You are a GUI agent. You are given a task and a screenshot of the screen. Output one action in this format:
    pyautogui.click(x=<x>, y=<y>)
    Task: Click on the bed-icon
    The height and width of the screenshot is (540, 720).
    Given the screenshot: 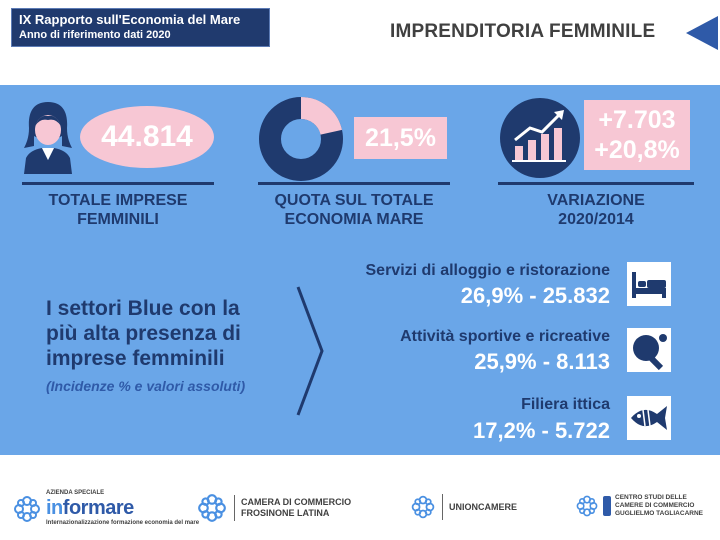 What is the action you would take?
    pyautogui.click(x=649, y=284)
    